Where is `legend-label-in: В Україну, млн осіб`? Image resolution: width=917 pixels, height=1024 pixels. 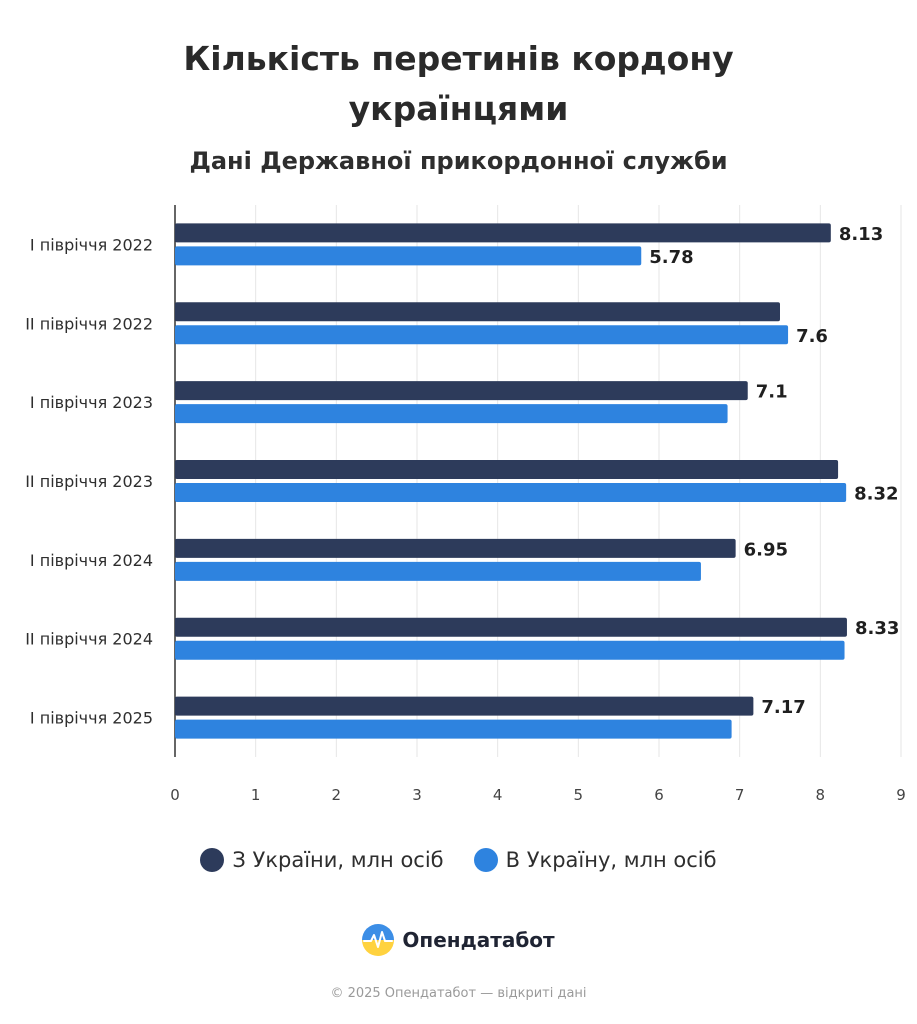
legend-label-in: В Україну, млн осіб is located at coordinates (611, 860).